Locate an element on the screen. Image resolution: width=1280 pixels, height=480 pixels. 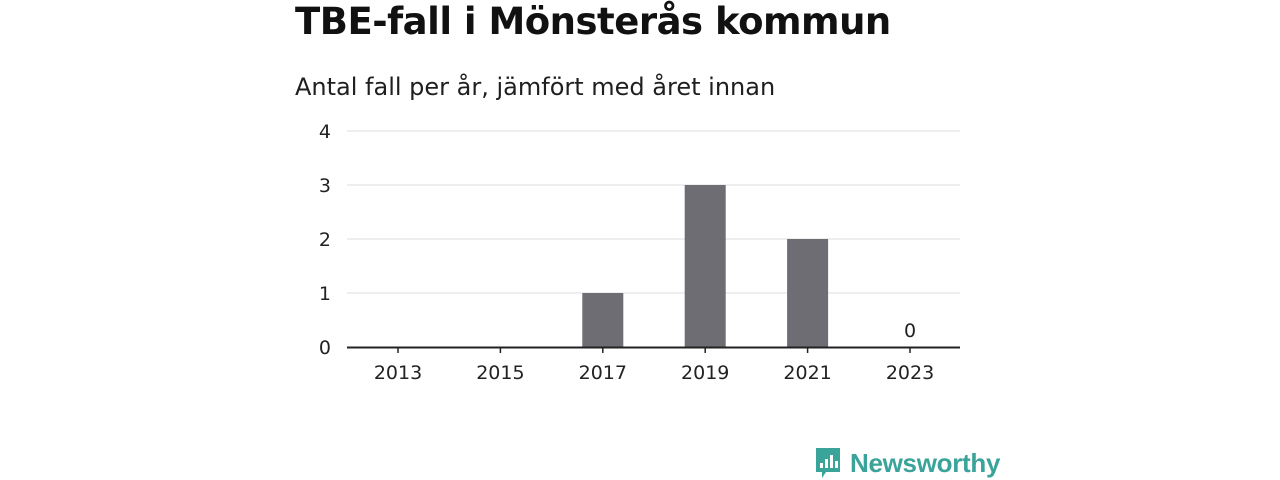
data-label: 0 is located at coordinates (910, 331).